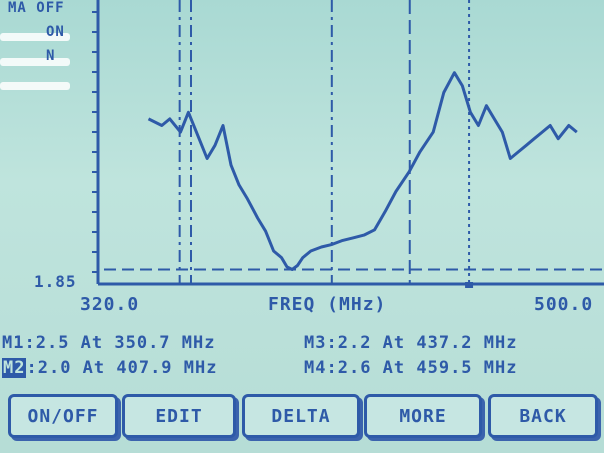 This screenshot has height=453, width=604. I want to click on x-axis-end-label: 500.0, so click(564, 304).